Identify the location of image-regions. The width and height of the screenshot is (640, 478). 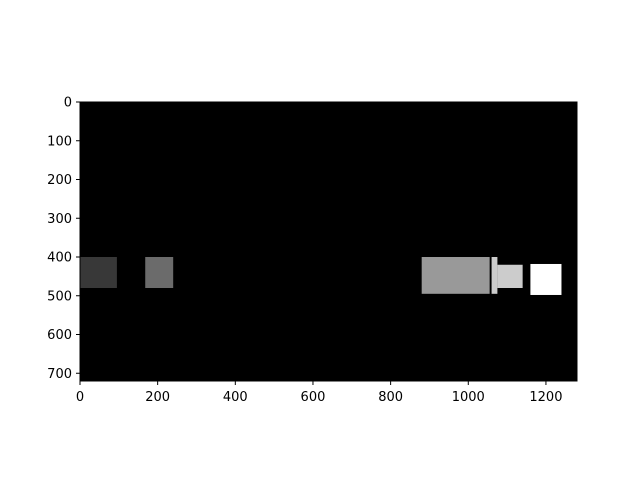
(321, 276).